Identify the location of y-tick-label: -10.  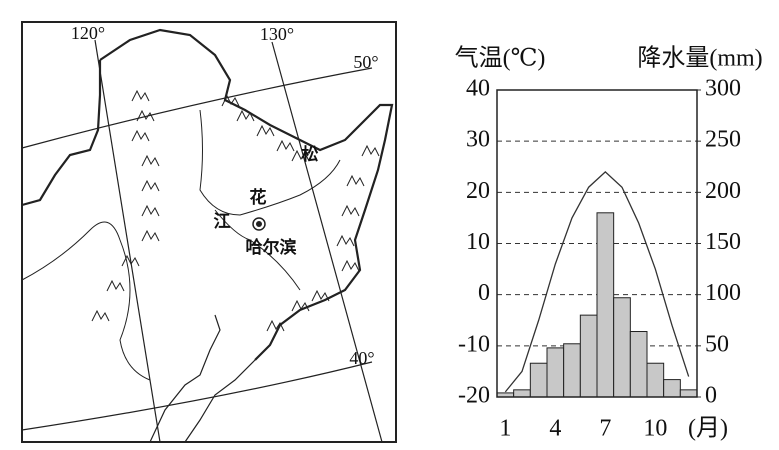
(474, 344).